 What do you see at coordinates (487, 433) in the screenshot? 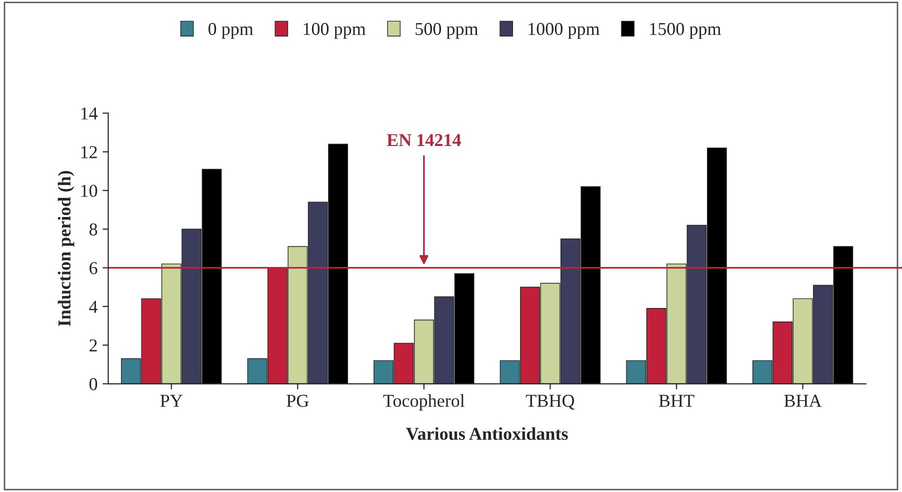
I see `x-axis-title: Various Antioxidants` at bounding box center [487, 433].